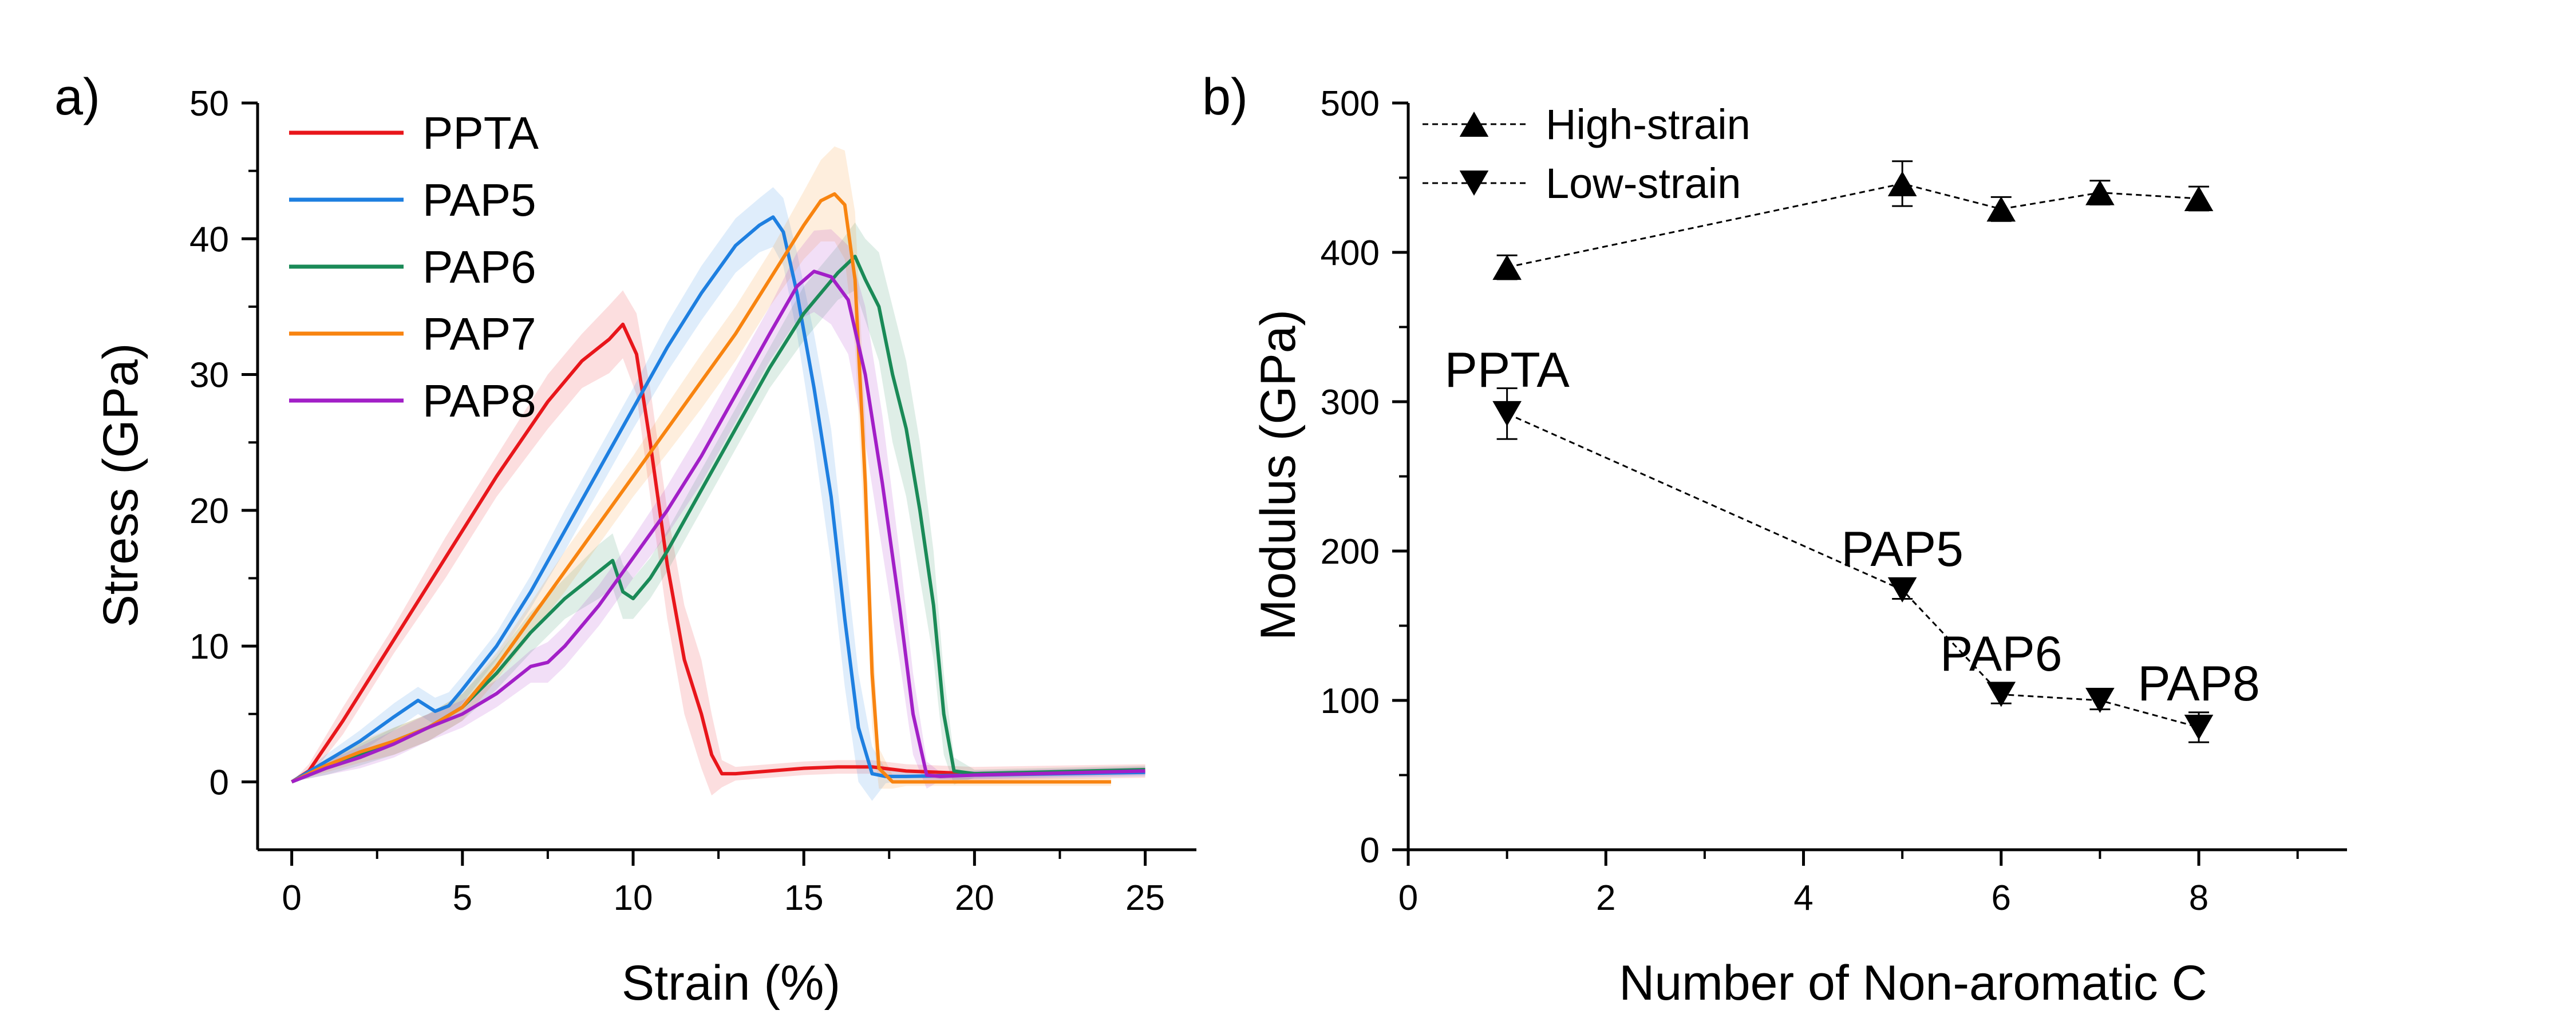 The width and height of the screenshot is (2576, 1030). What do you see at coordinates (2198, 898) in the screenshot?
I see `panel-b-x-tick-label: 8` at bounding box center [2198, 898].